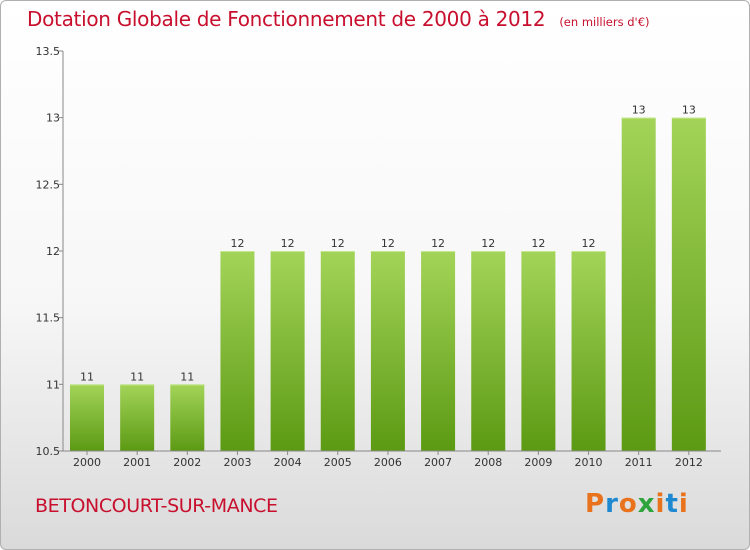 Image resolution: width=750 pixels, height=550 pixels. What do you see at coordinates (338, 462) in the screenshot?
I see `x-tick-label-2005: 2005` at bounding box center [338, 462].